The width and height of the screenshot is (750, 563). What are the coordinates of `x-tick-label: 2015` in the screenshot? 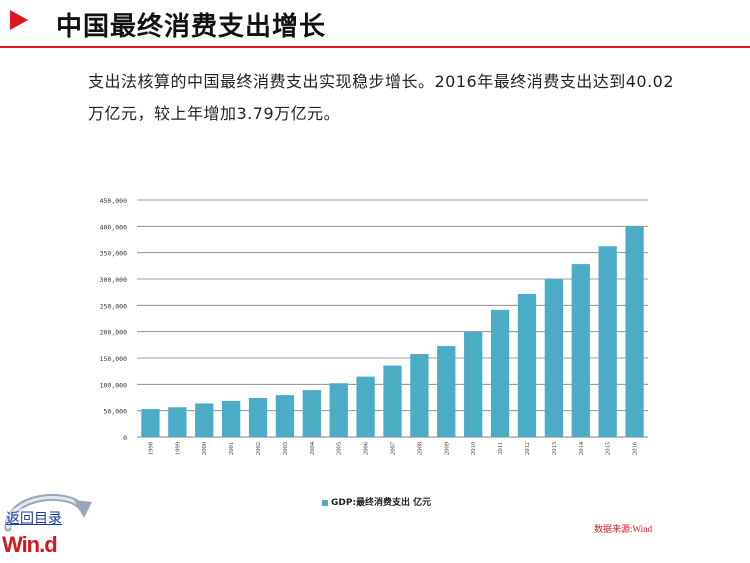 It's located at (608, 448).